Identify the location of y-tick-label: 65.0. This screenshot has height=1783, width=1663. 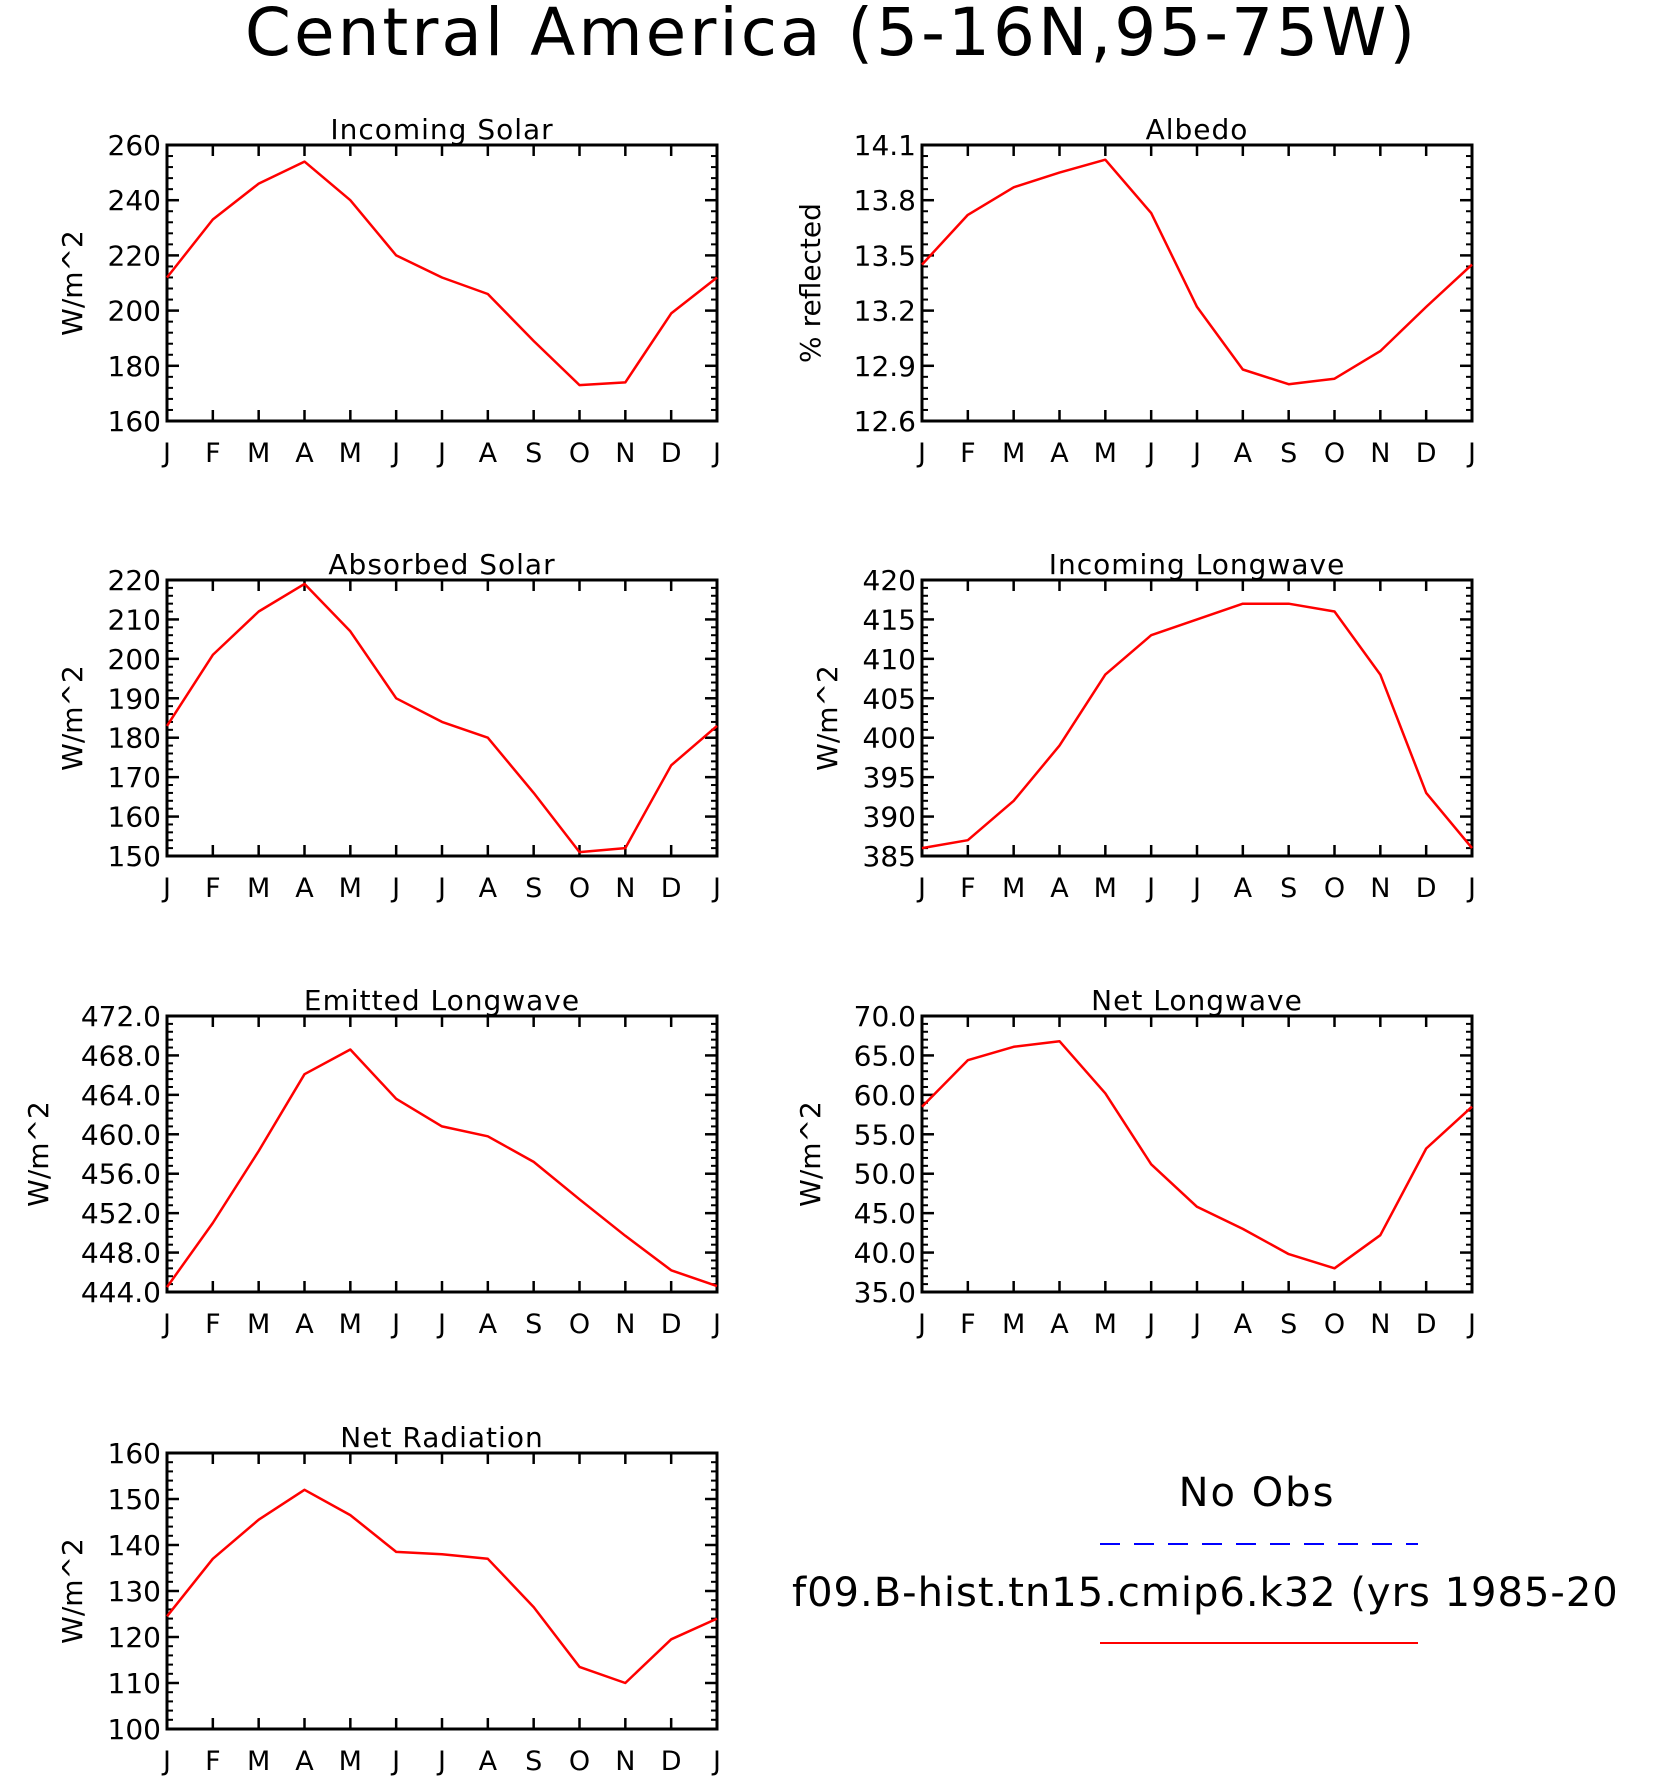
(885, 1055).